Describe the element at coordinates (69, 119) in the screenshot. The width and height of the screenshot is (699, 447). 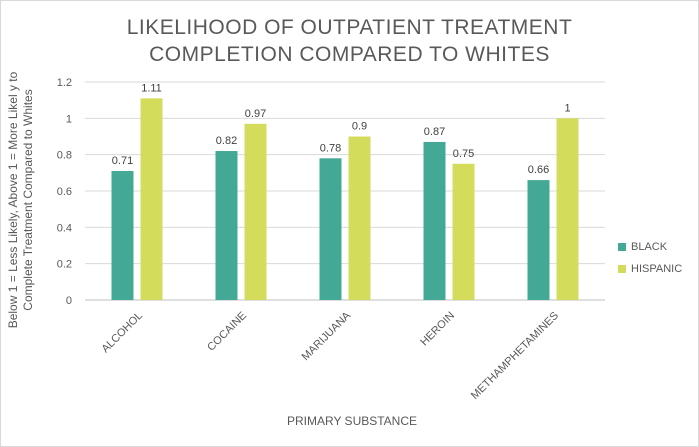
I see `y-tick-label: 1` at that location.